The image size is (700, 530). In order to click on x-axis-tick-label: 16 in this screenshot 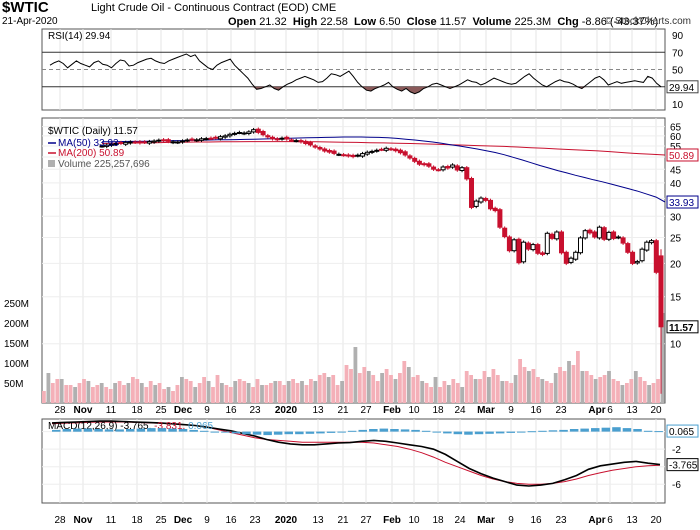, I will do `click(536, 410)`.